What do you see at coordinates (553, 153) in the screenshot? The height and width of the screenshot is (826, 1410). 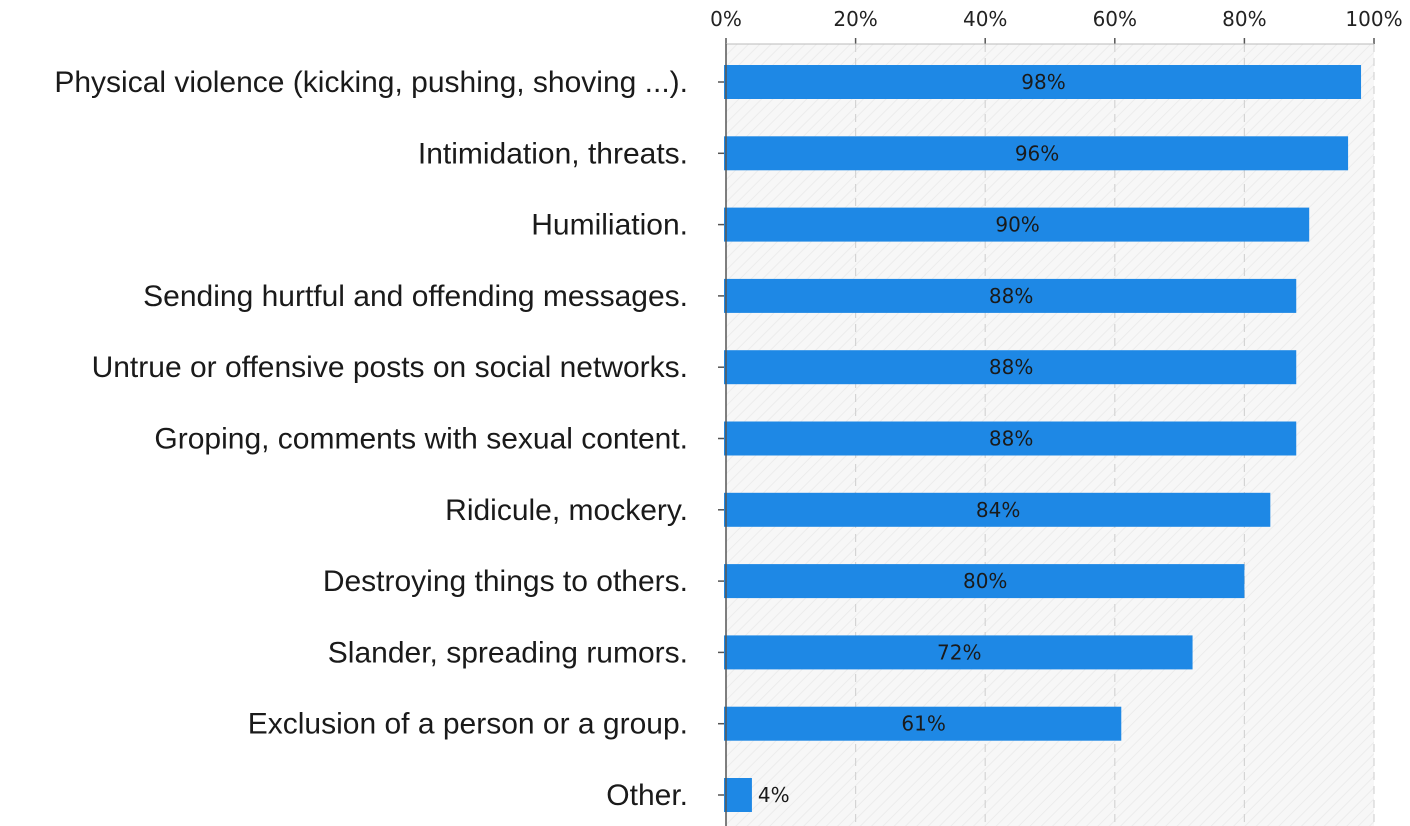 I see `category-label: Intimidation, threats.` at bounding box center [553, 153].